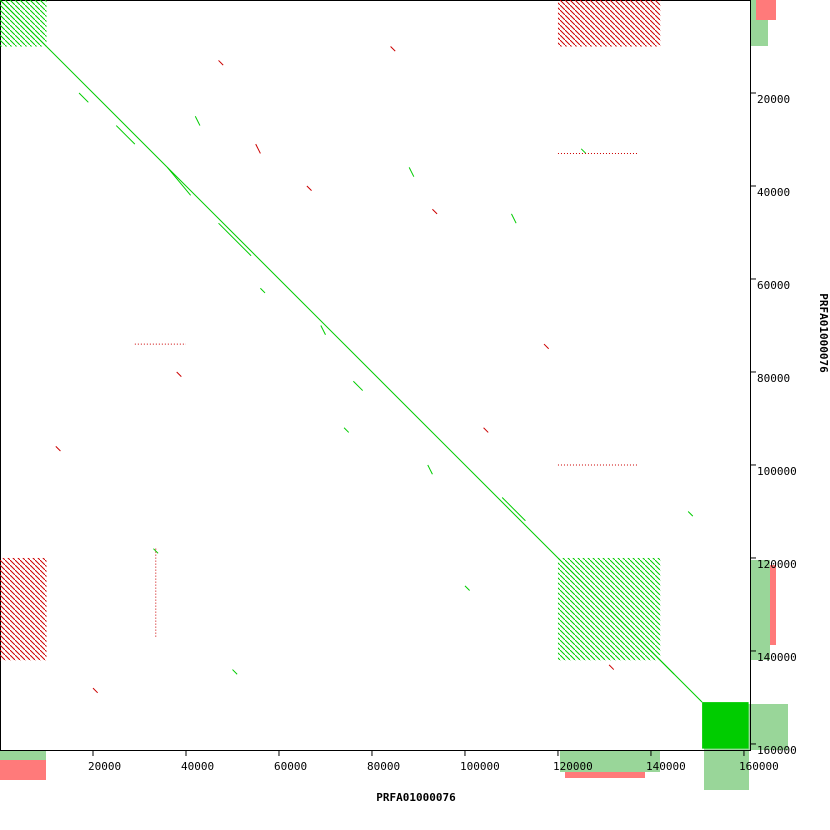  Describe the element at coordinates (773, 285) in the screenshot. I see `y-tick-label: 60000` at that location.